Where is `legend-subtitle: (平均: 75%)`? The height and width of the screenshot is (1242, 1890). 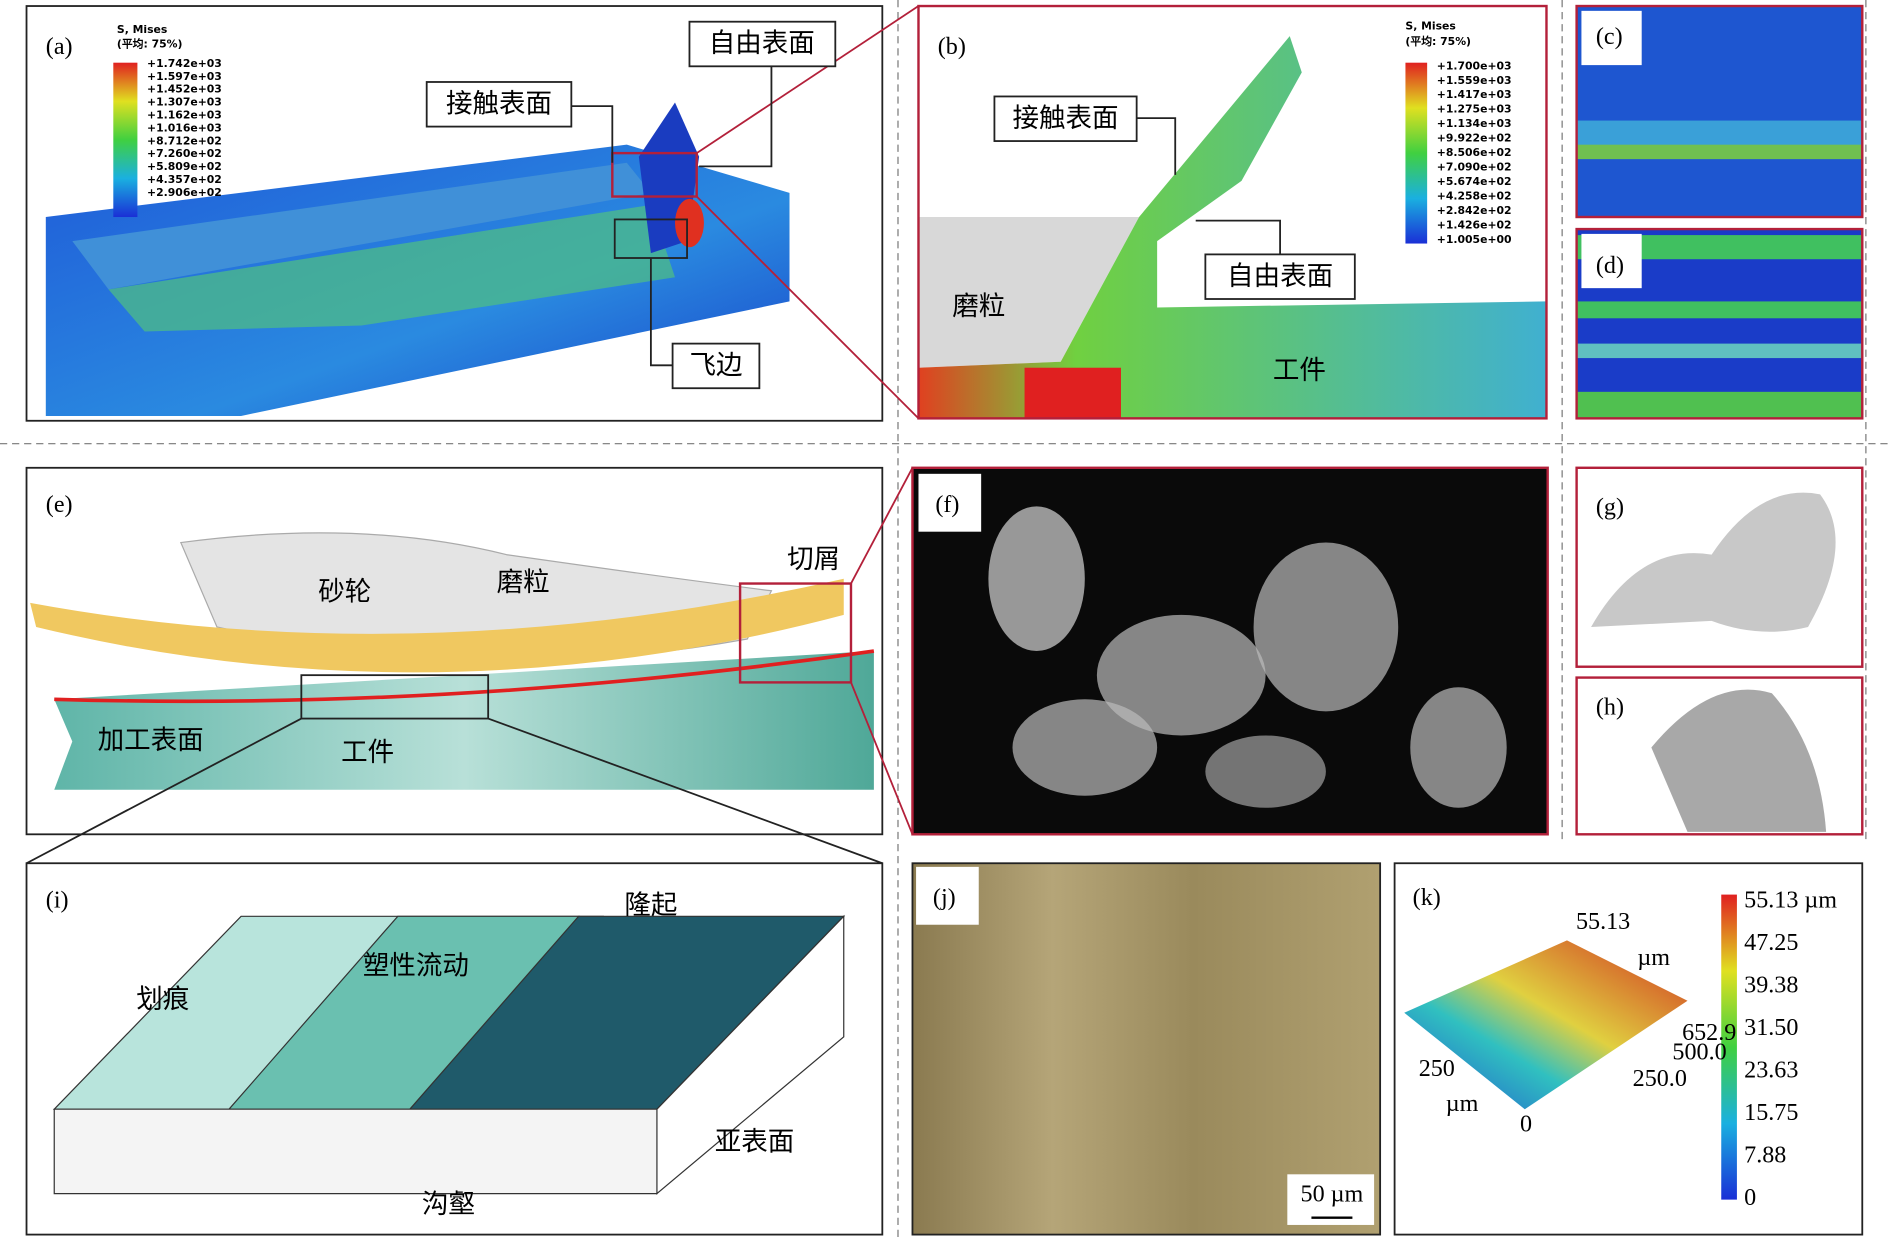
legend-subtitle: (平均: 75%) is located at coordinates (150, 44).